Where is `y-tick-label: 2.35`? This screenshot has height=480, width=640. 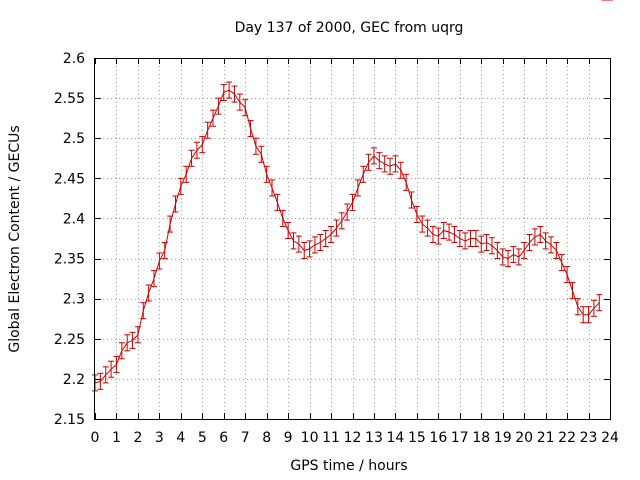 y-tick-label: 2.35 is located at coordinates (69, 260).